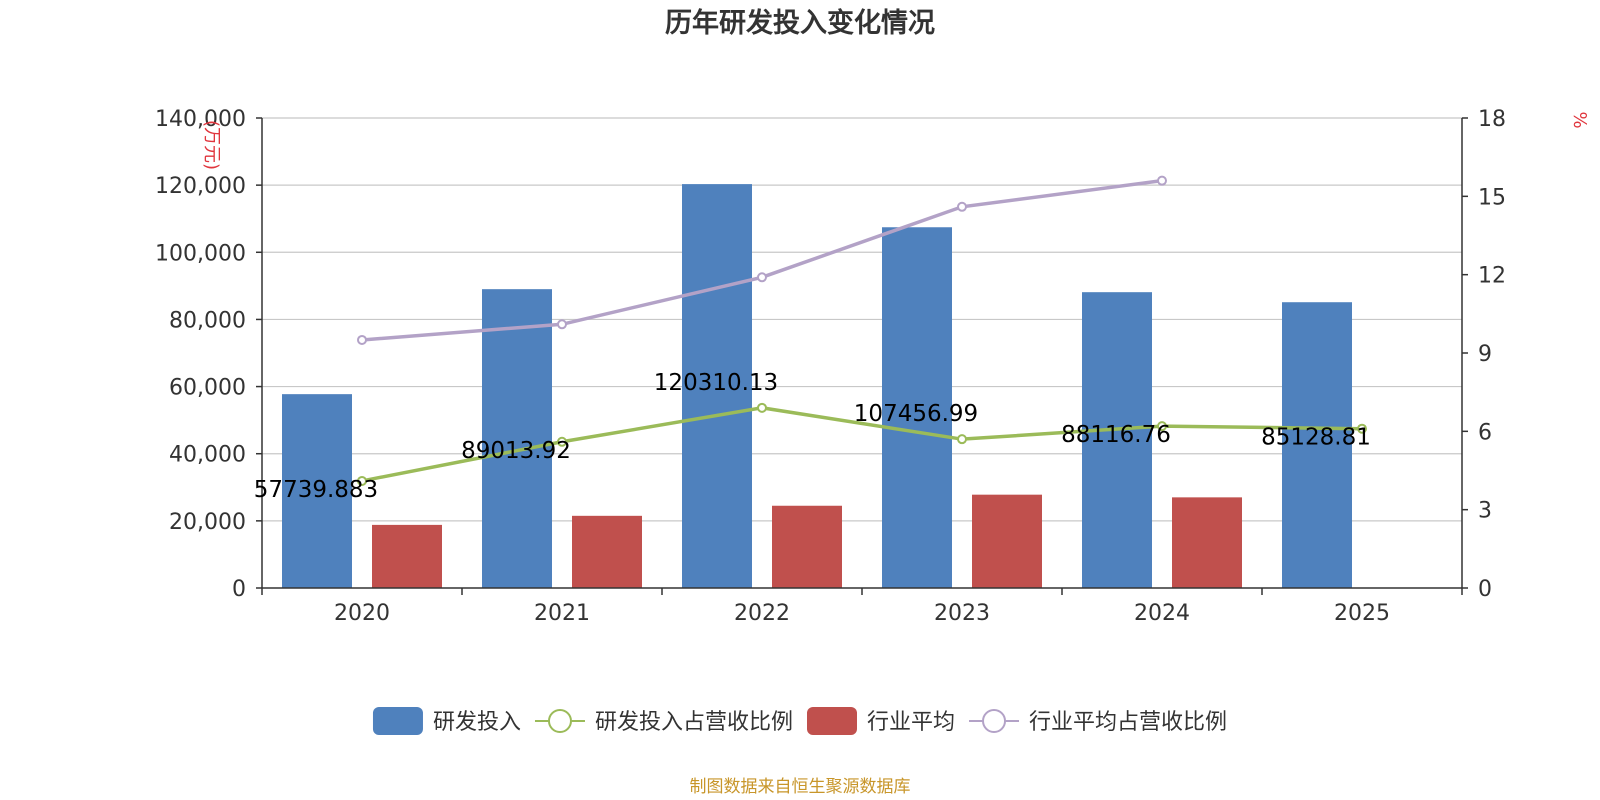 The width and height of the screenshot is (1600, 800). I want to click on legend-item-4: 行业平均占营收比例, so click(1098, 722).